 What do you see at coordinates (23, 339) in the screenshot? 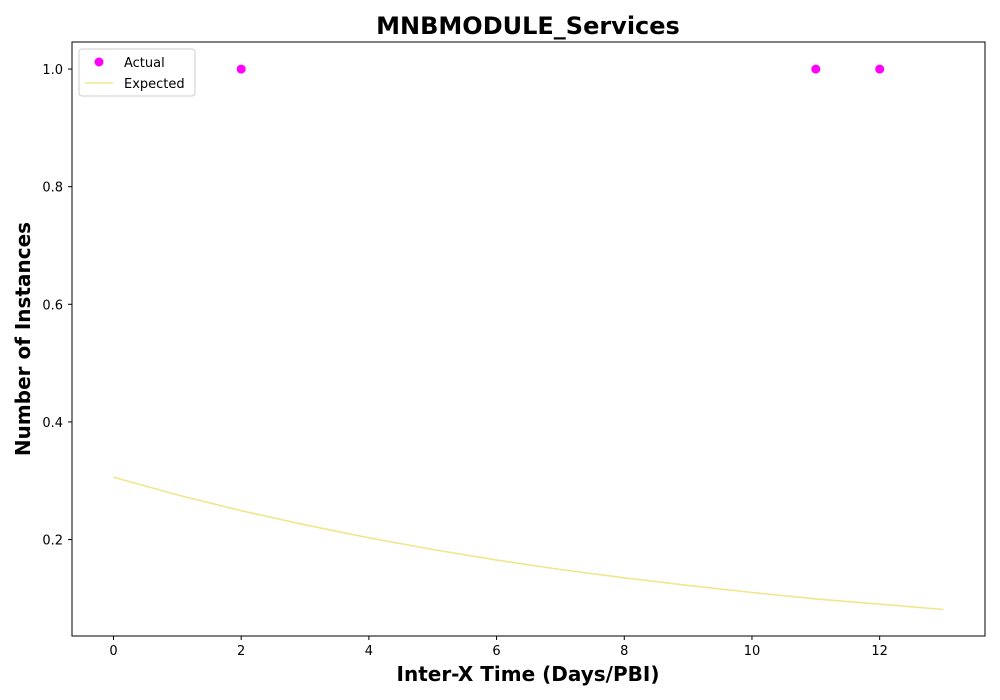
I see `y-axis-label: Number of Instances` at bounding box center [23, 339].